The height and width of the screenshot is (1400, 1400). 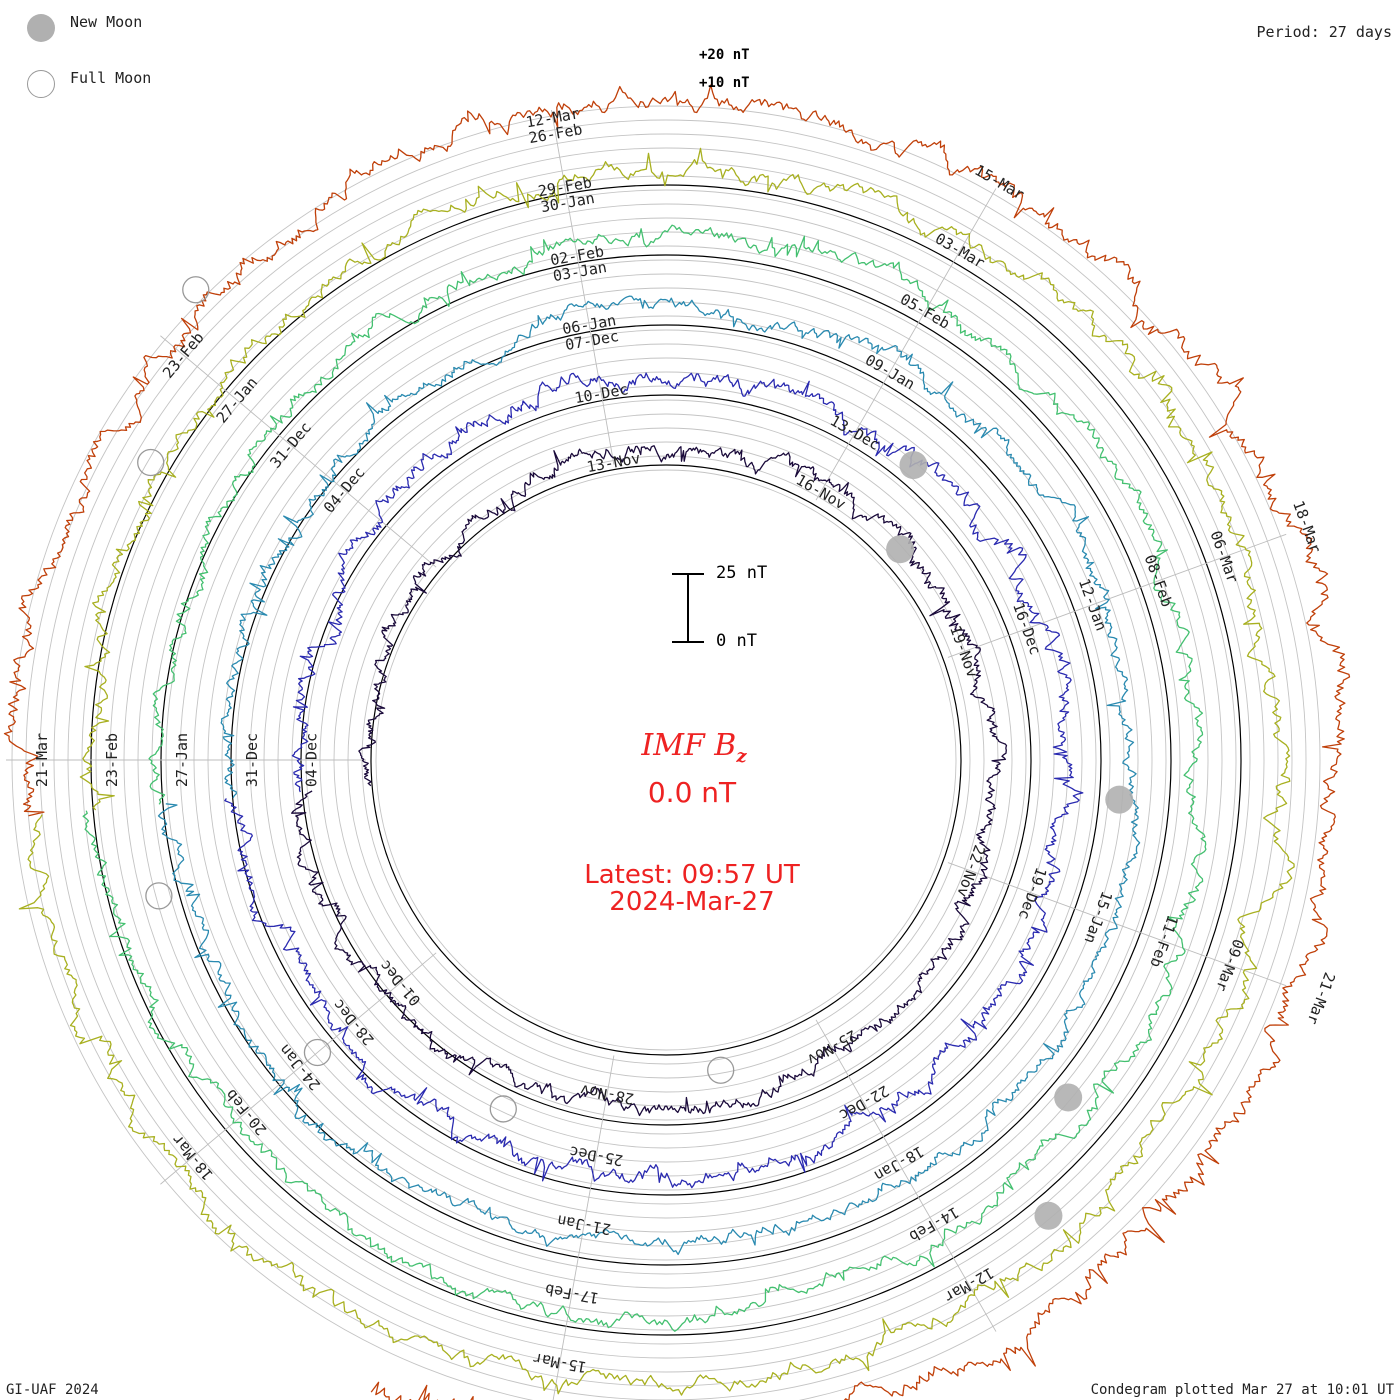 I want to click on date-label: 18-Jan, so click(x=899, y=1163).